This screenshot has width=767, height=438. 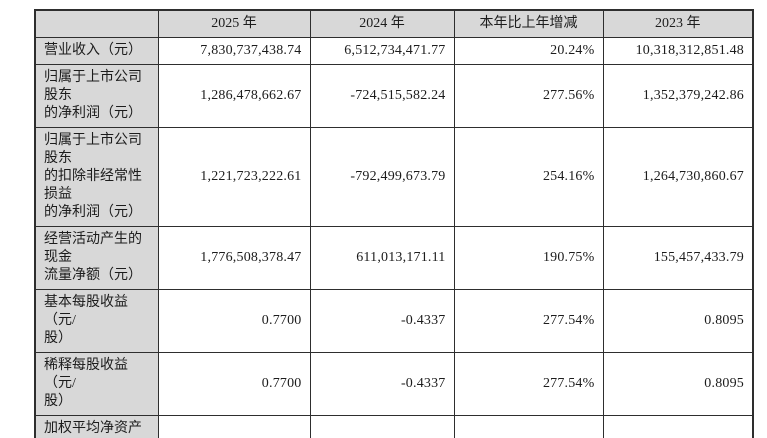 What do you see at coordinates (528, 96) in the screenshot?
I see `value-yoy-change: 277.56%` at bounding box center [528, 96].